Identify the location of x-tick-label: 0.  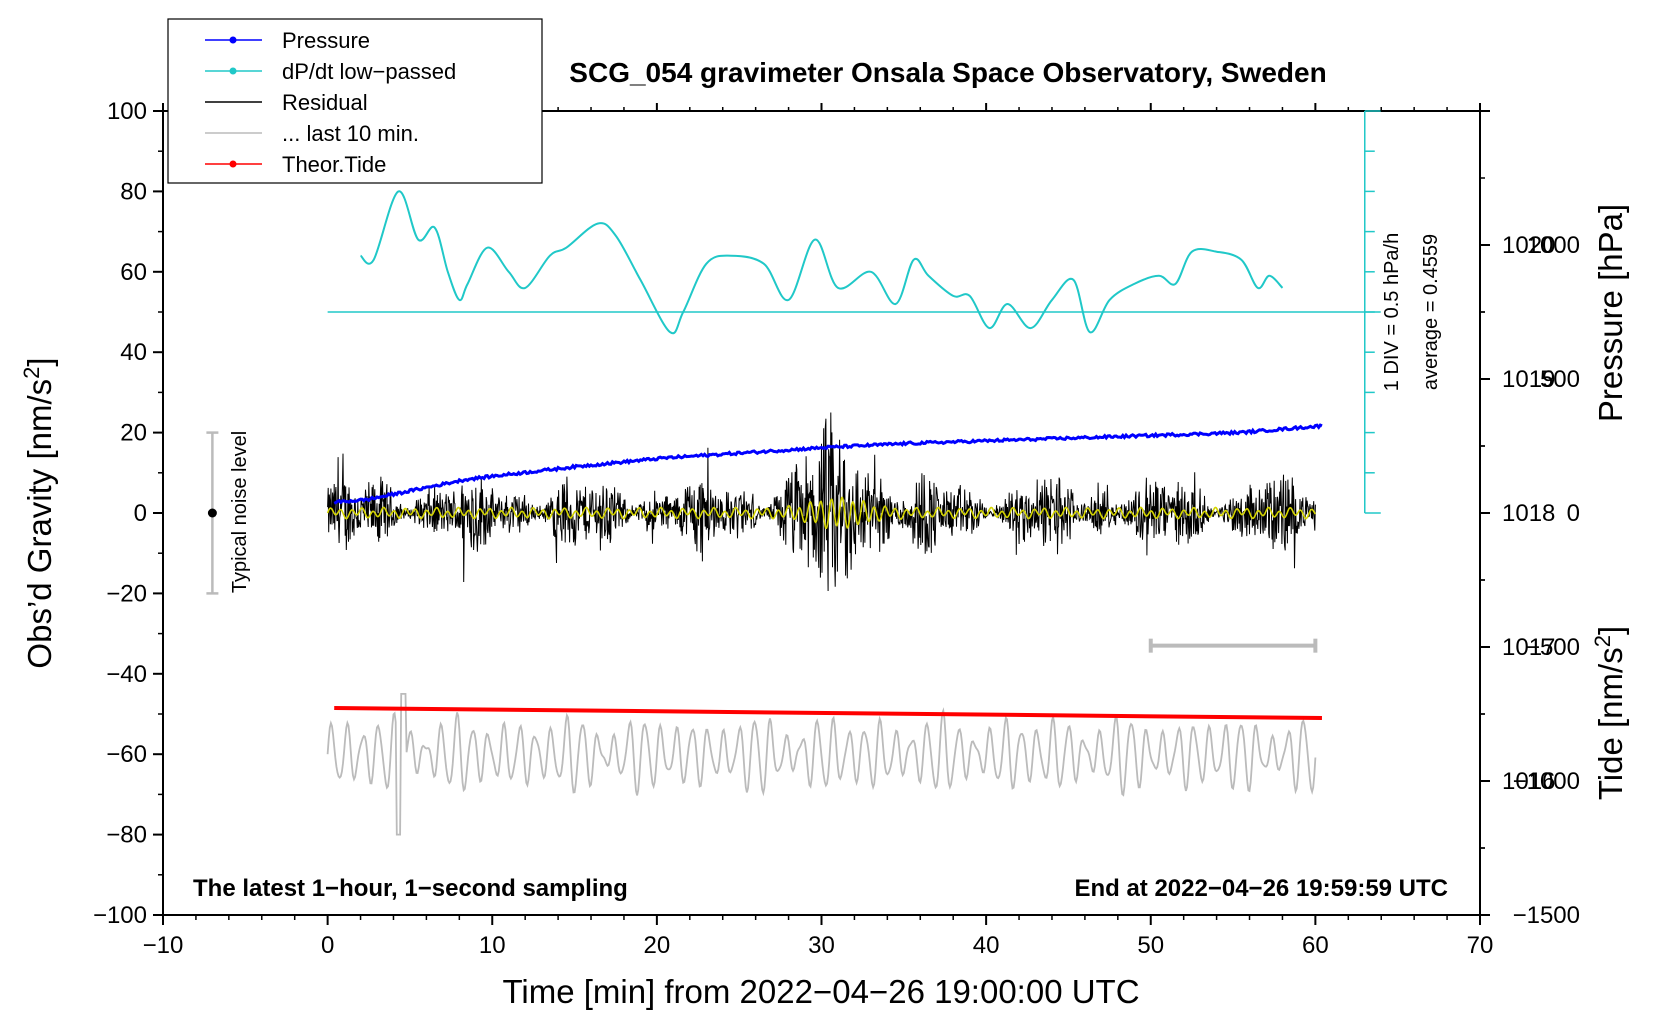
(327, 945).